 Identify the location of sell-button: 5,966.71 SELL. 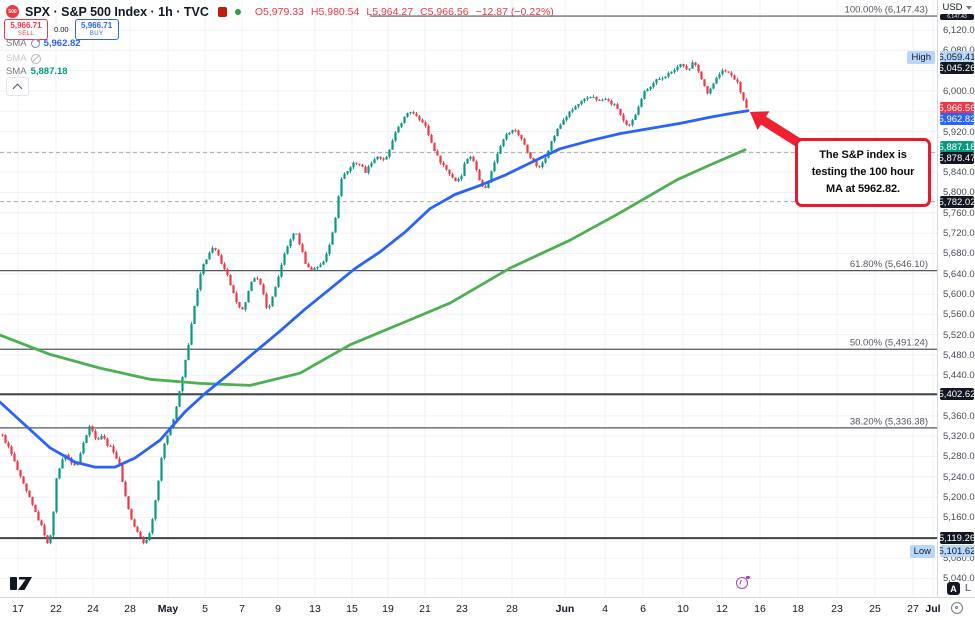
(26, 29).